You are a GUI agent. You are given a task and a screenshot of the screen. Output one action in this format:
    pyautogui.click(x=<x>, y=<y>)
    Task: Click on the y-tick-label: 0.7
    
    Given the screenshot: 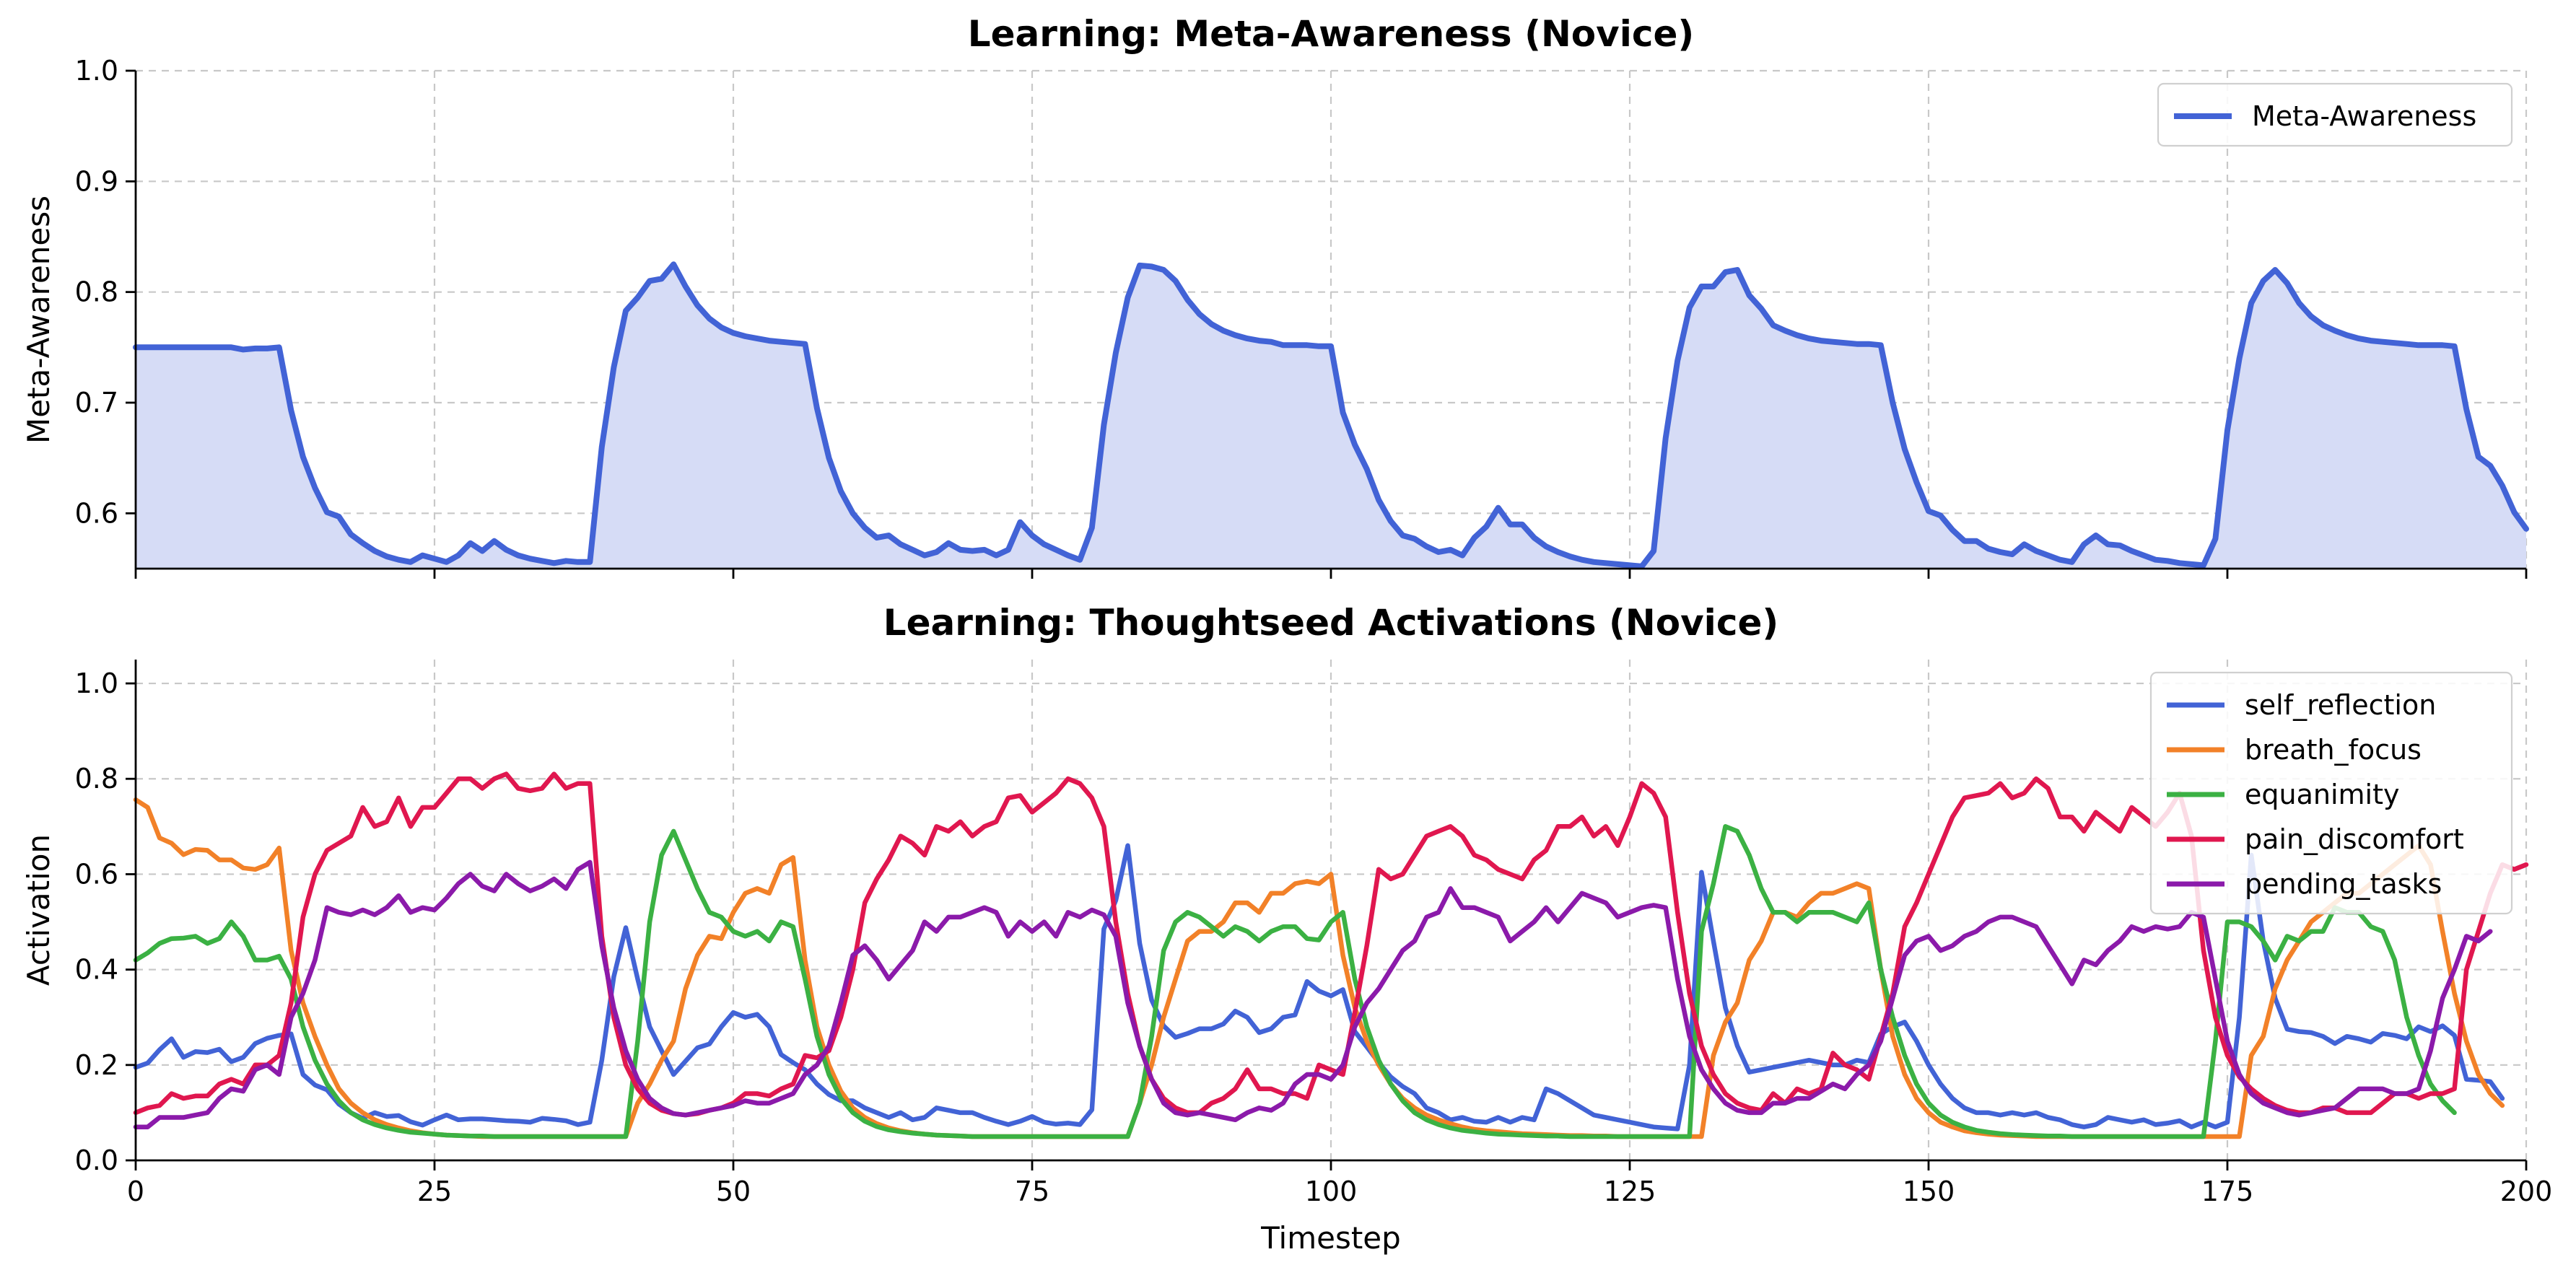 What is the action you would take?
    pyautogui.click(x=96, y=403)
    